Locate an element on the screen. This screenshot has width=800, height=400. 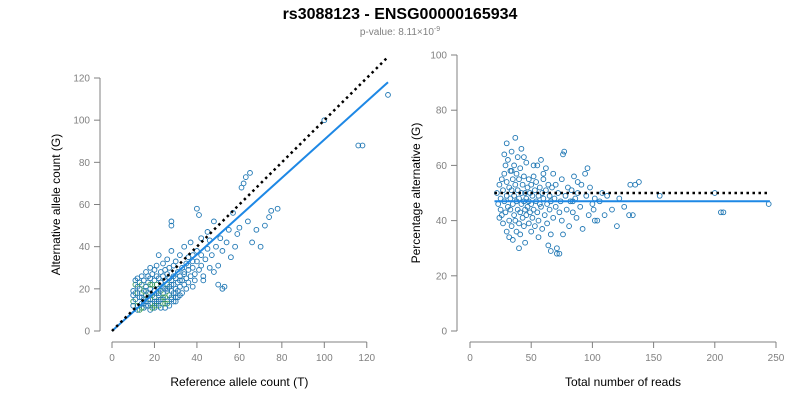
left-x-axis-label: Reference allele count (T) is located at coordinates (239, 382).